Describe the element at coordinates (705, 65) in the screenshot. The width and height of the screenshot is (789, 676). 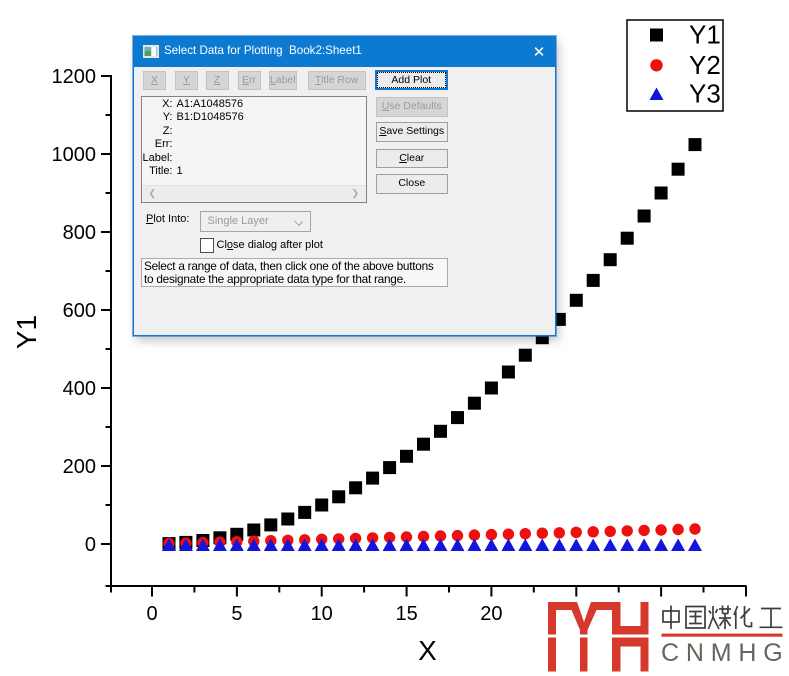
I see `svg-text: Y2` at that location.